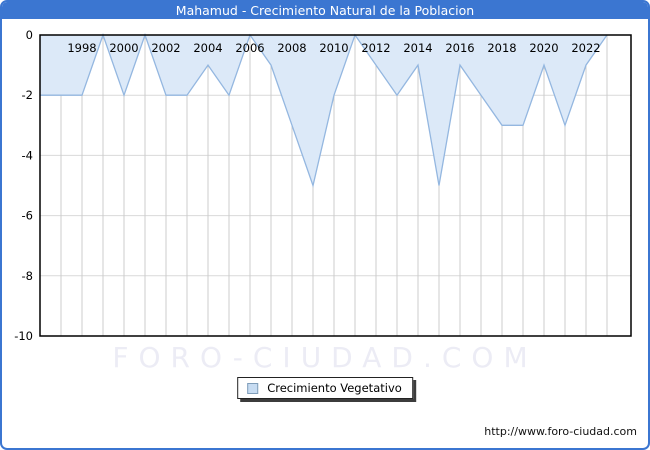 Image resolution: width=650 pixels, height=450 pixels. What do you see at coordinates (27, 216) in the screenshot?
I see `y-axis-label: -6` at bounding box center [27, 216].